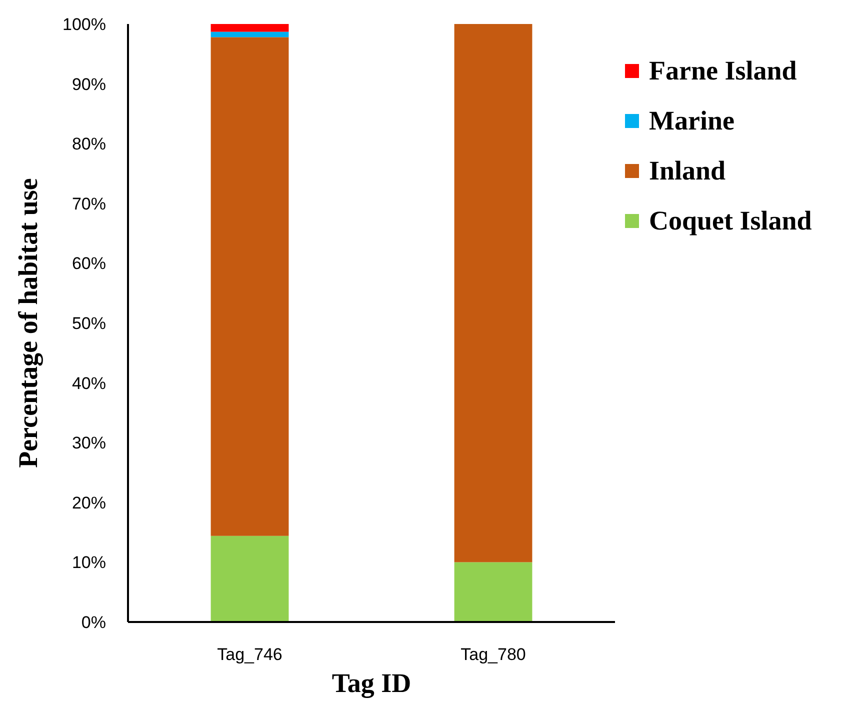 Image resolution: width=845 pixels, height=702 pixels. I want to click on legend-label: Inland, so click(687, 170).